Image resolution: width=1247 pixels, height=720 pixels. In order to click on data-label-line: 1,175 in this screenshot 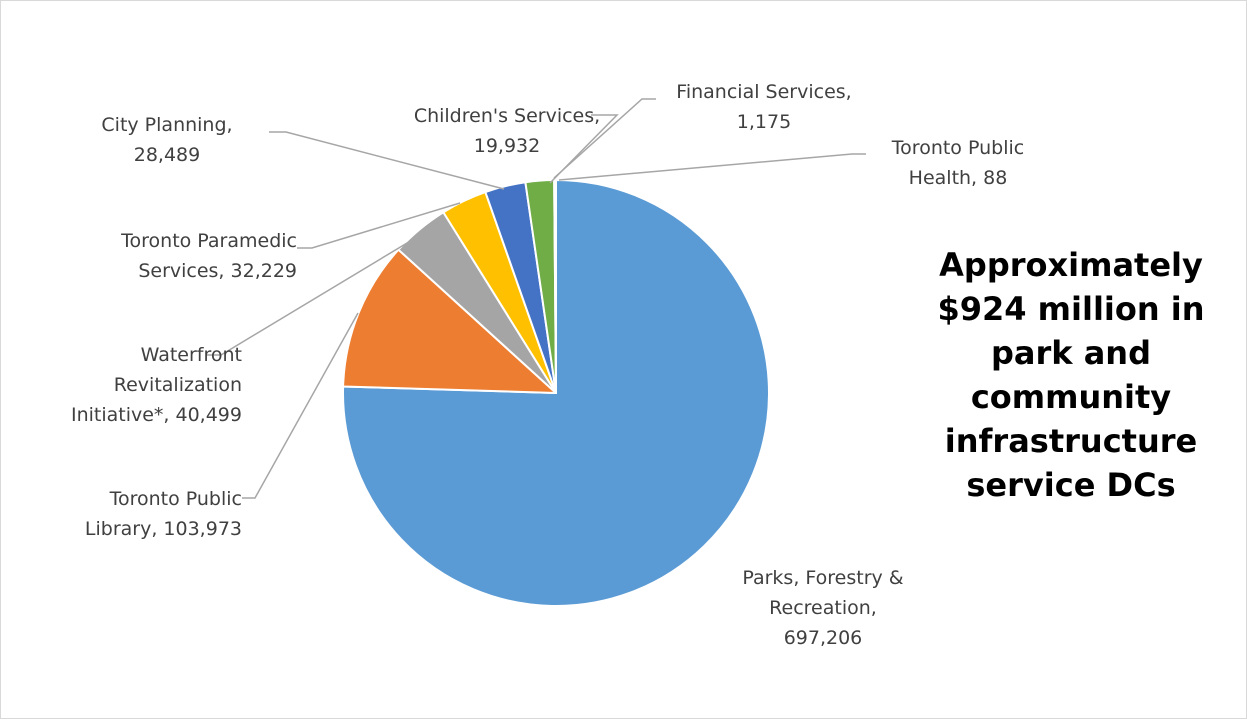, I will do `click(764, 122)`.